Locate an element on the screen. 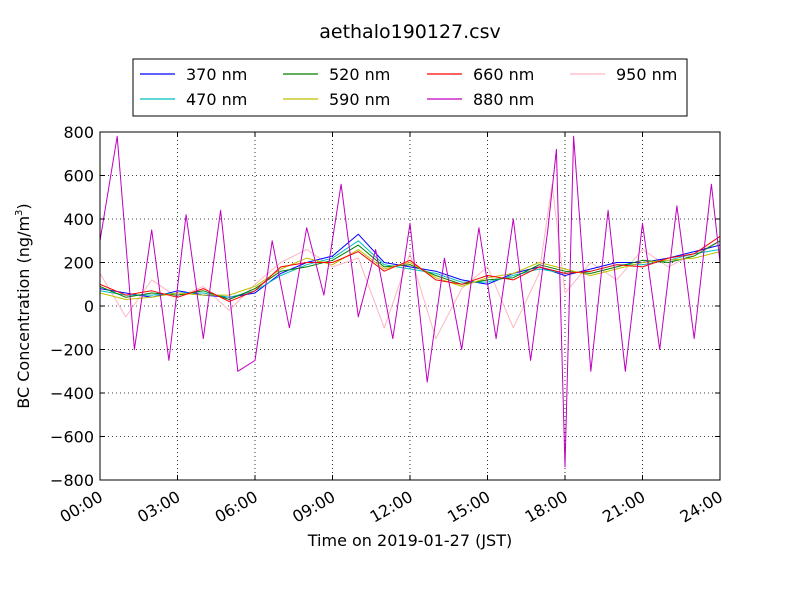 Image resolution: width=800 pixels, height=604 pixels. series-line-520-nm is located at coordinates (410, 270).